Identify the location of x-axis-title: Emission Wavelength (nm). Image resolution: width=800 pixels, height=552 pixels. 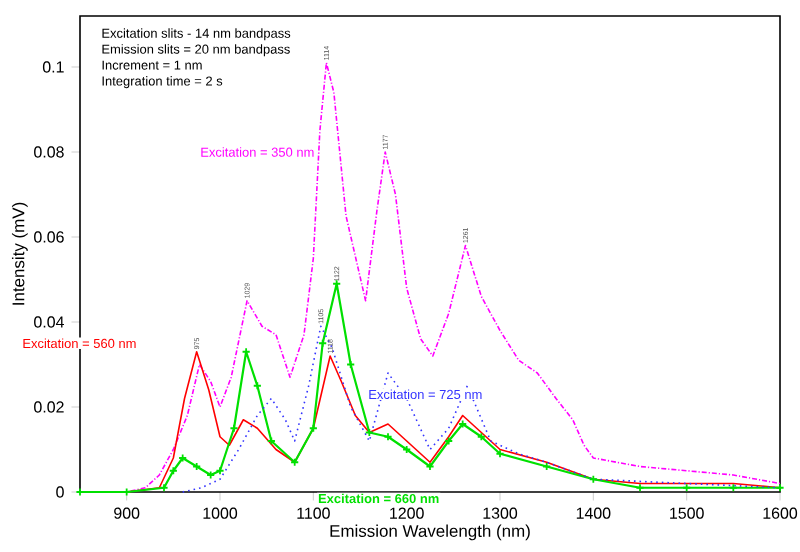
(430, 532).